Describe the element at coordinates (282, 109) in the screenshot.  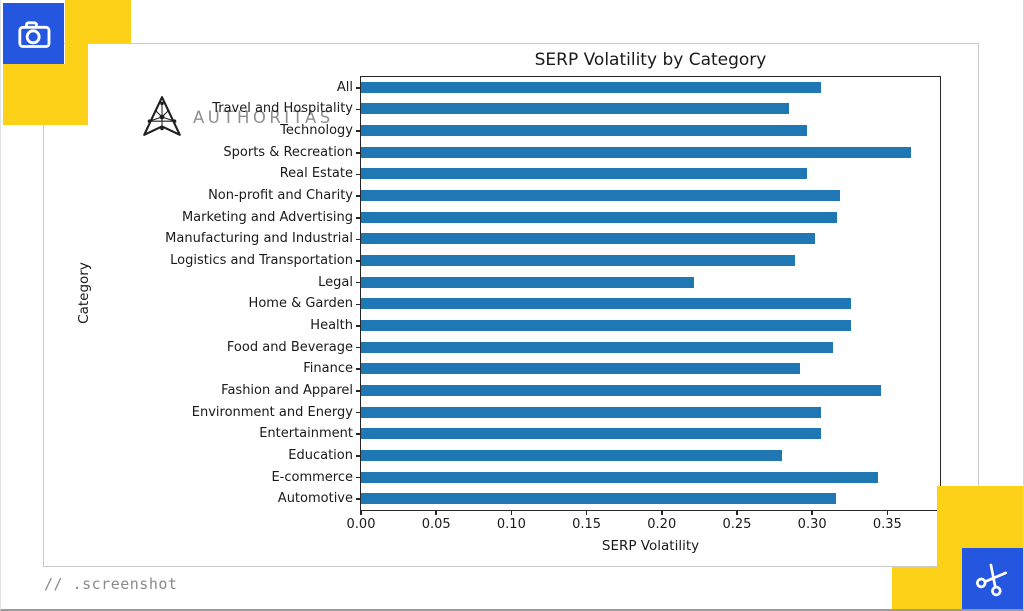
I see `ytick-label-travel-and-hospitality: Travel and Hospitality` at that location.